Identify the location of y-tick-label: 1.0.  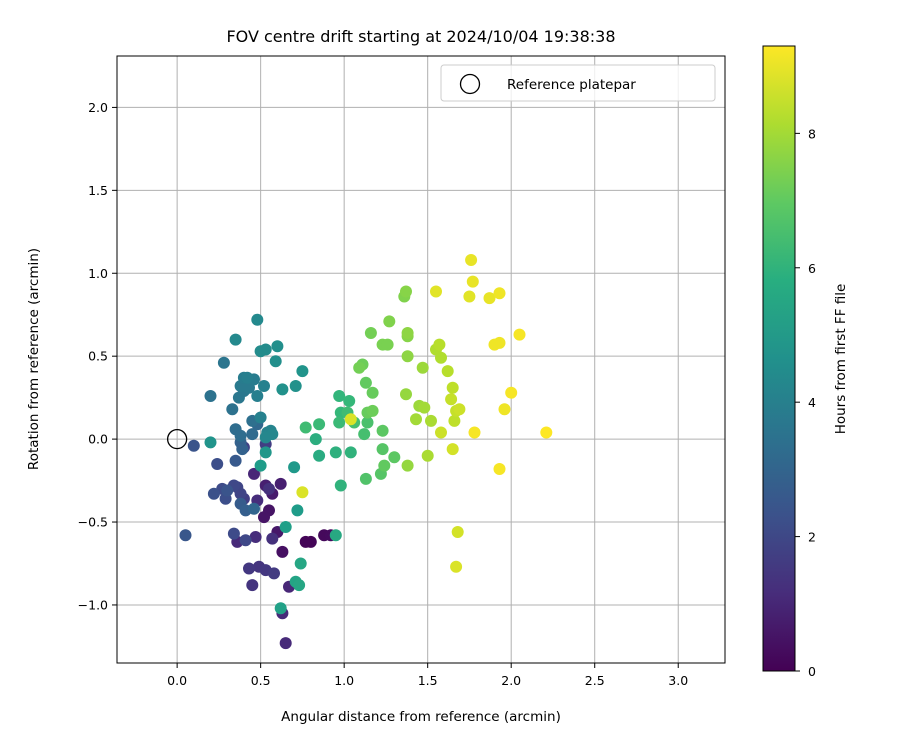
(98, 273).